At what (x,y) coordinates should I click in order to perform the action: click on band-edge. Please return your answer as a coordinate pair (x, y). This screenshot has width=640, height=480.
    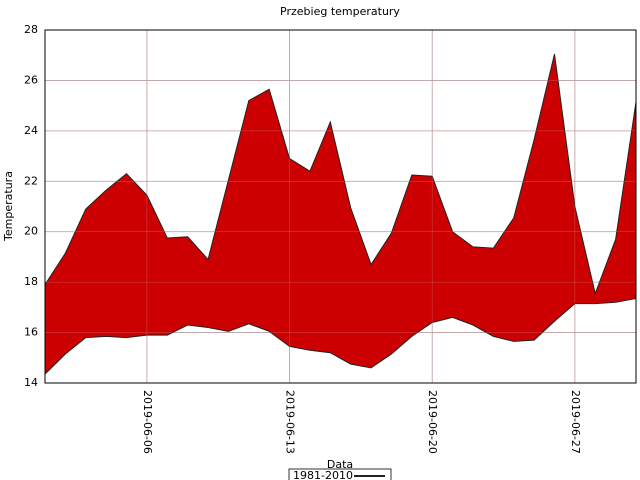
    Looking at the image, I should click on (340, 336).